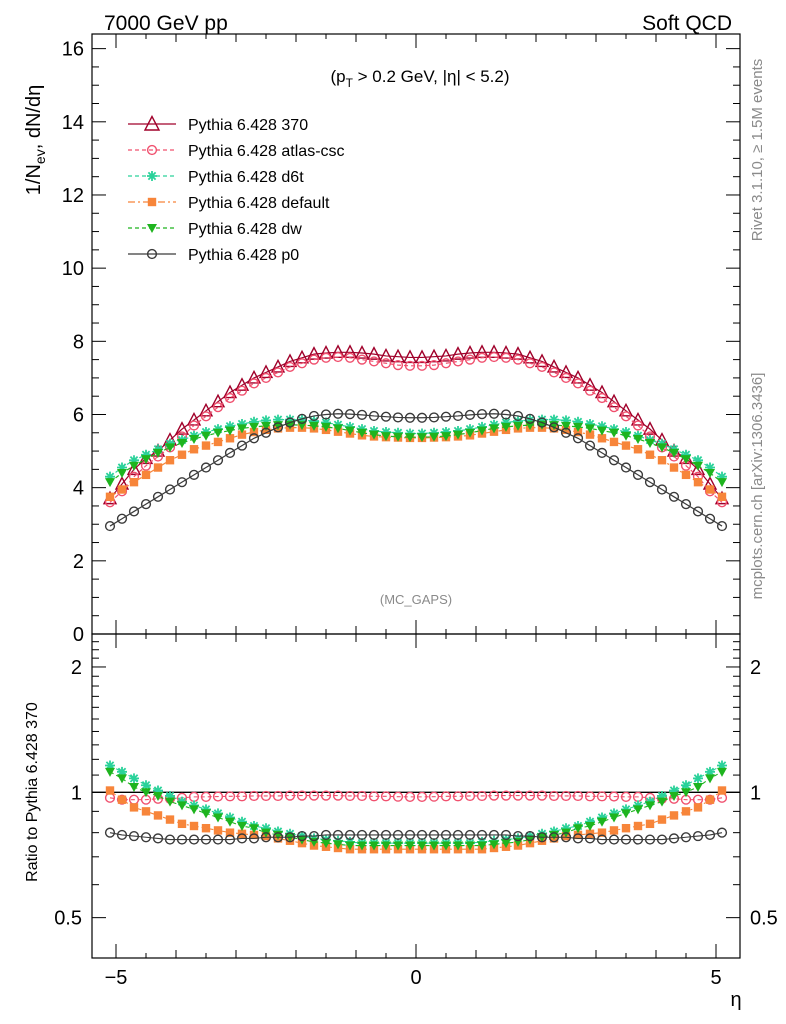 The image size is (786, 1024). What do you see at coordinates (76, 793) in the screenshot?
I see `y-tick-label-left: 1` at bounding box center [76, 793].